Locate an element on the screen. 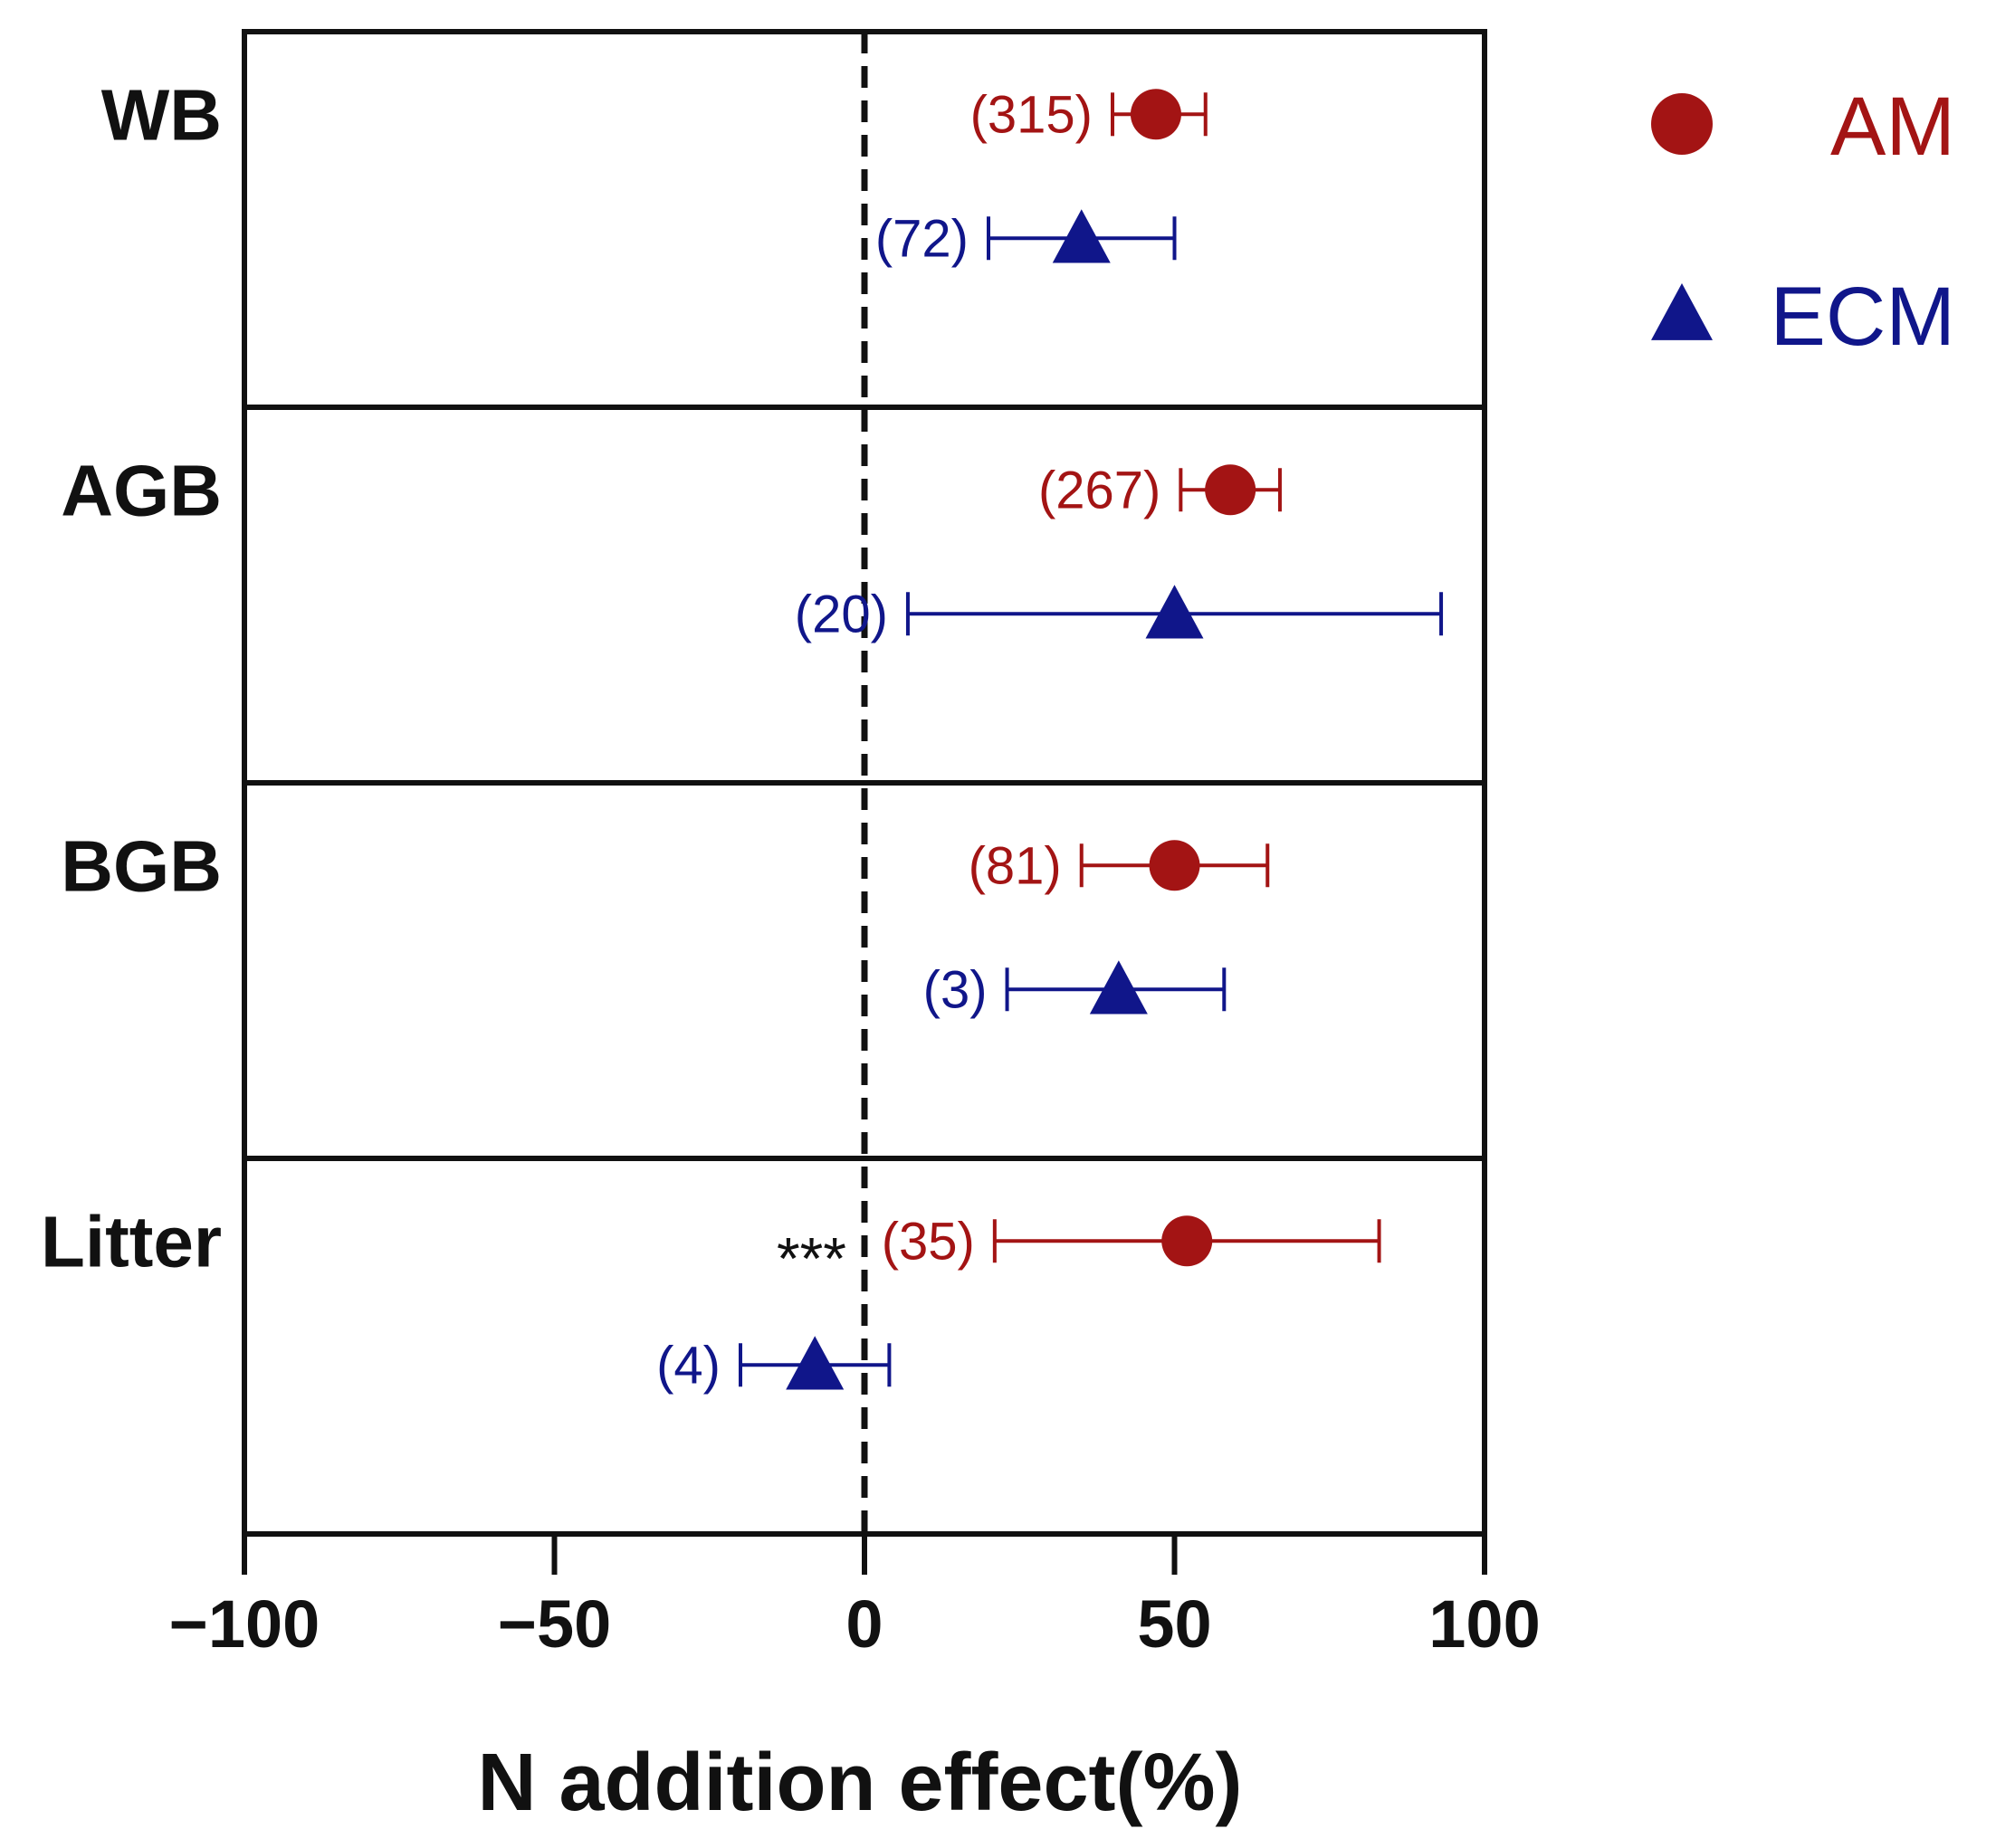  sample-size-label-ecm: (72) is located at coordinates (922, 238).